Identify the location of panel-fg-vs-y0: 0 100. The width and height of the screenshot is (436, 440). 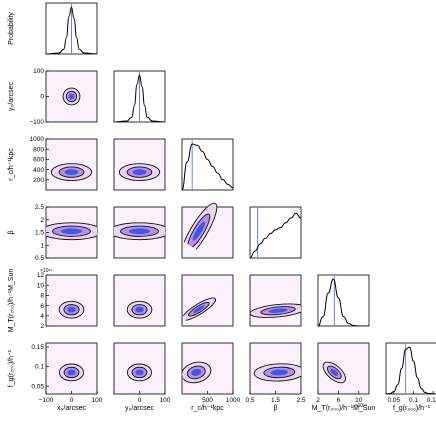
(142, 373).